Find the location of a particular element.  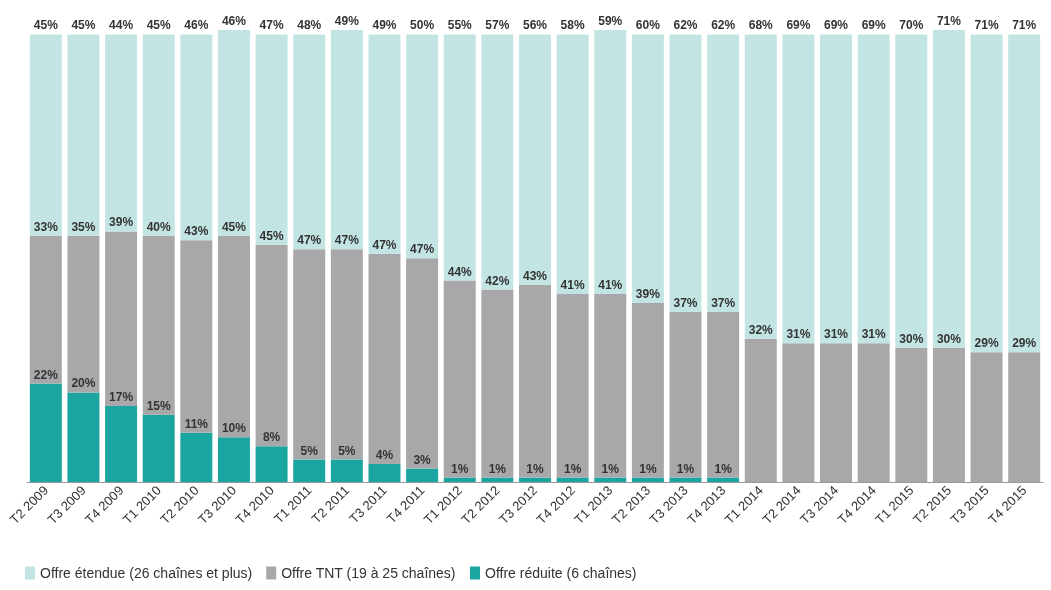

data-label: 58% is located at coordinates (572, 25).